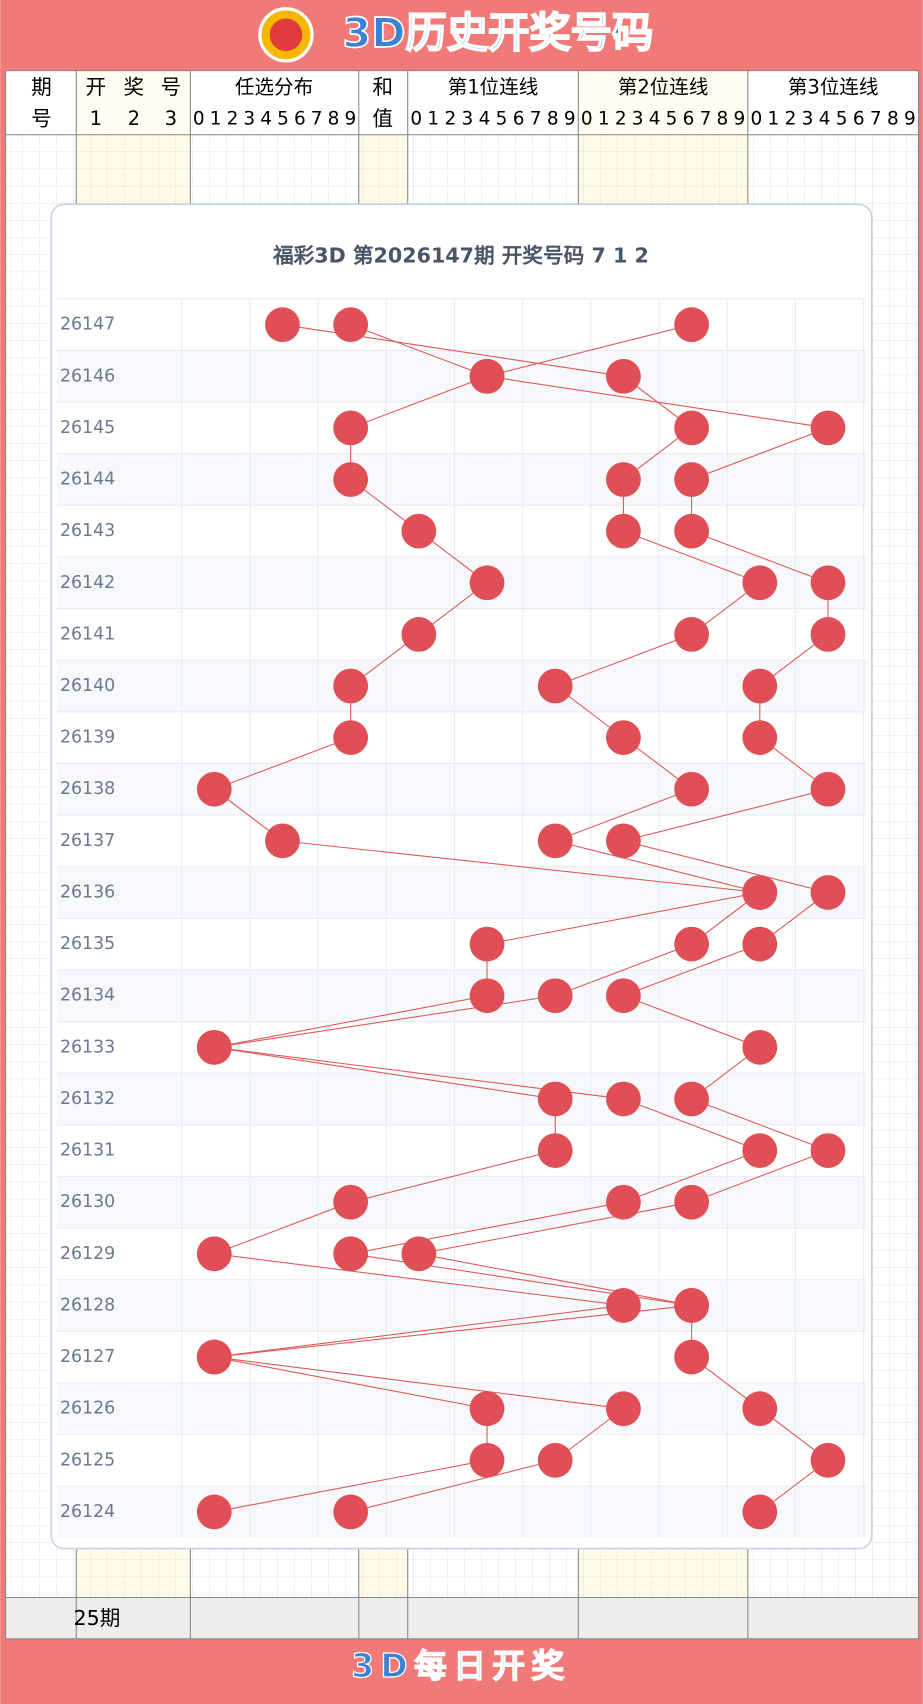 The image size is (923, 1704). What do you see at coordinates (87, 480) in the screenshot?
I see `period-label: 26144` at bounding box center [87, 480].